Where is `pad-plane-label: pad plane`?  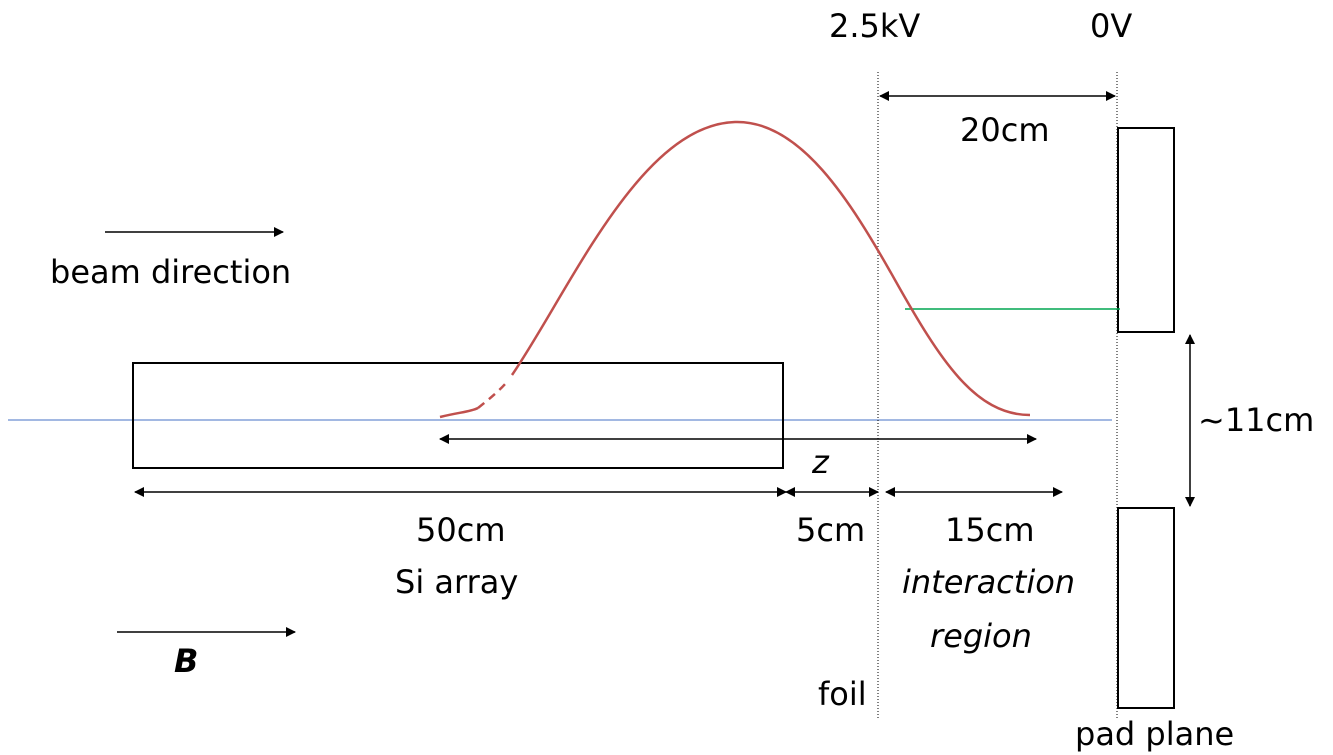
pad-plane-label: pad plane is located at coordinates (1155, 734).